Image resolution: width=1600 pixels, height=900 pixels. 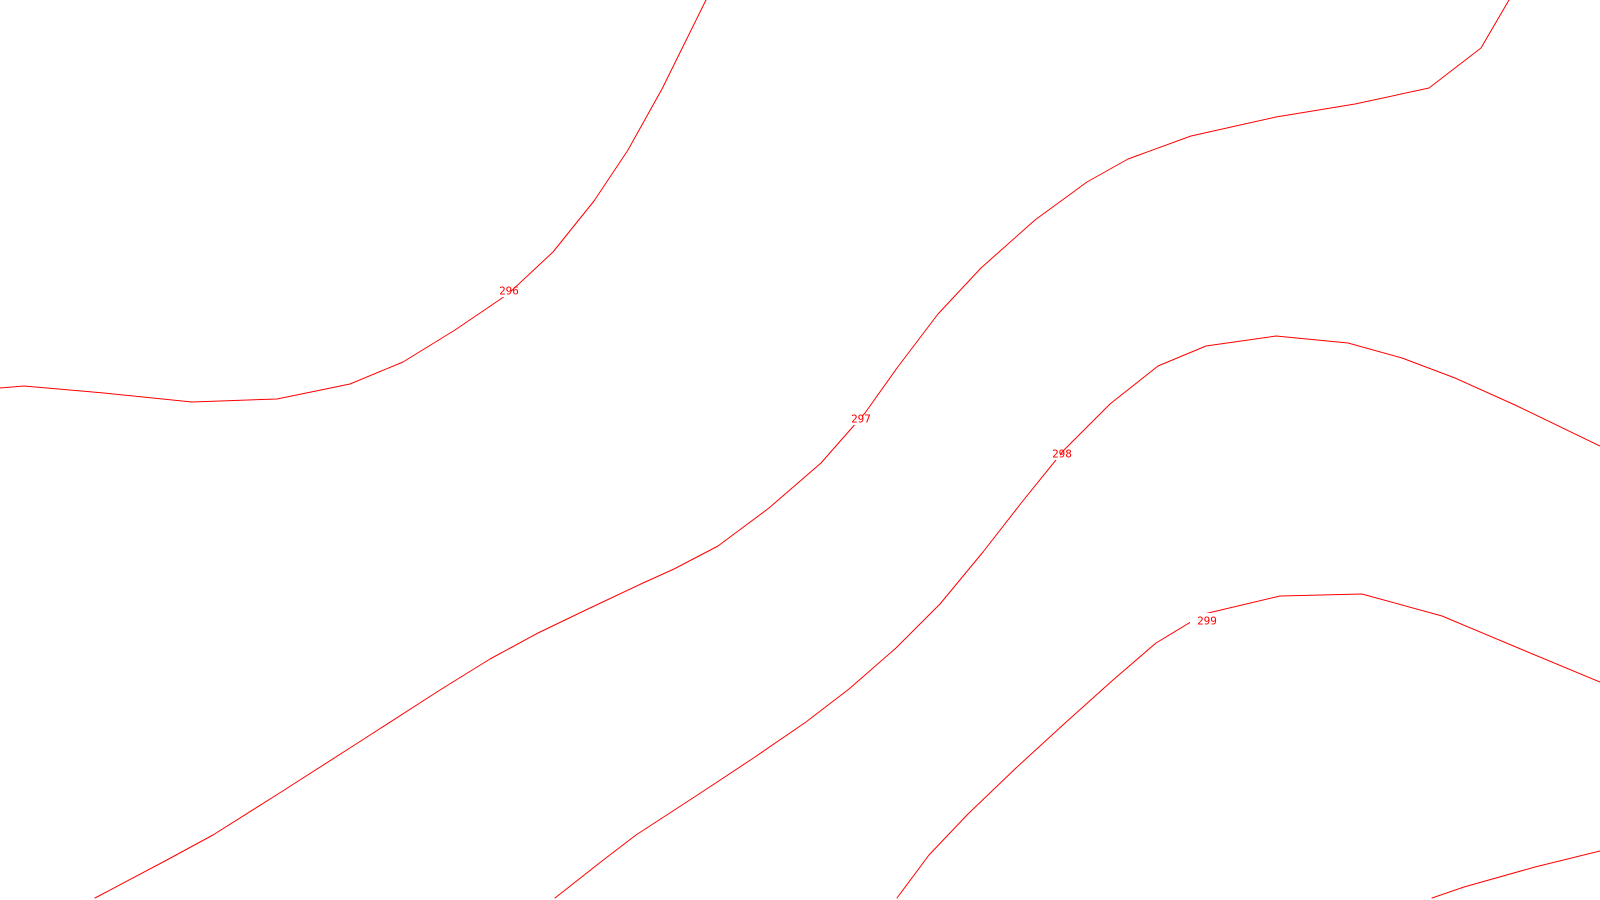 I want to click on contour-label-299: 299, so click(x=1207, y=621).